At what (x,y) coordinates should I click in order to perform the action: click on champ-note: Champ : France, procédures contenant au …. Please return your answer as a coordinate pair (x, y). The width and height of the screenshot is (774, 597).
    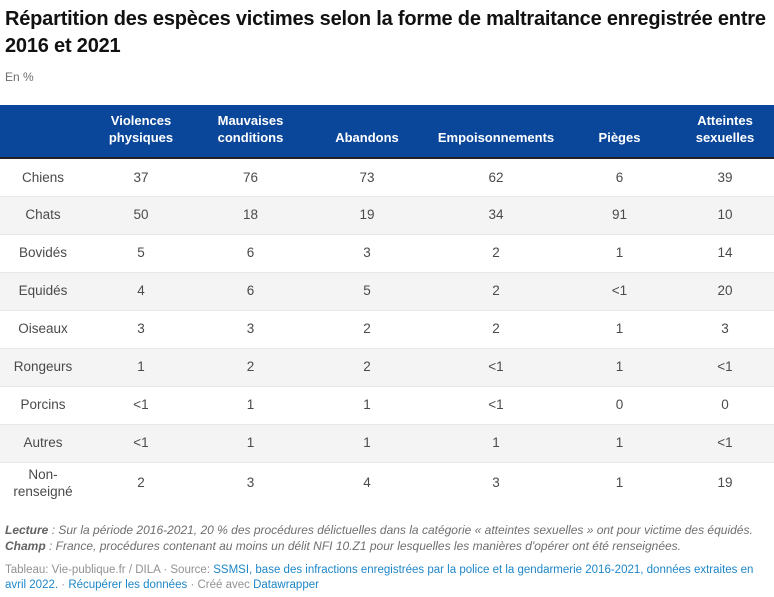
    Looking at the image, I should click on (386, 546).